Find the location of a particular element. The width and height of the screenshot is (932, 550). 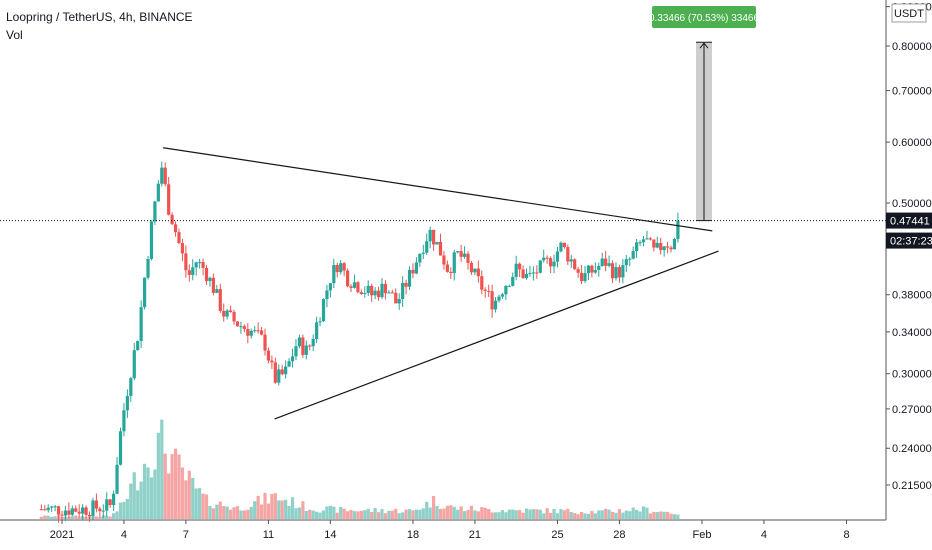

lower-trendline is located at coordinates (496, 335).